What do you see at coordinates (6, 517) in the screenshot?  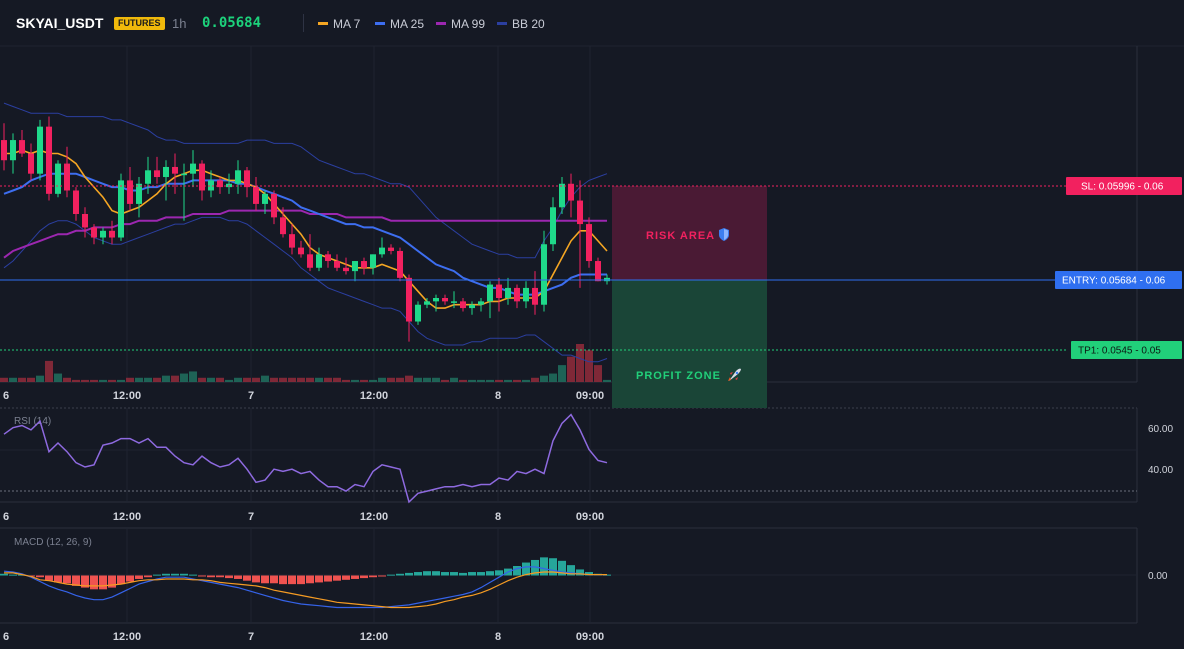 I see `time-tick: 6` at bounding box center [6, 517].